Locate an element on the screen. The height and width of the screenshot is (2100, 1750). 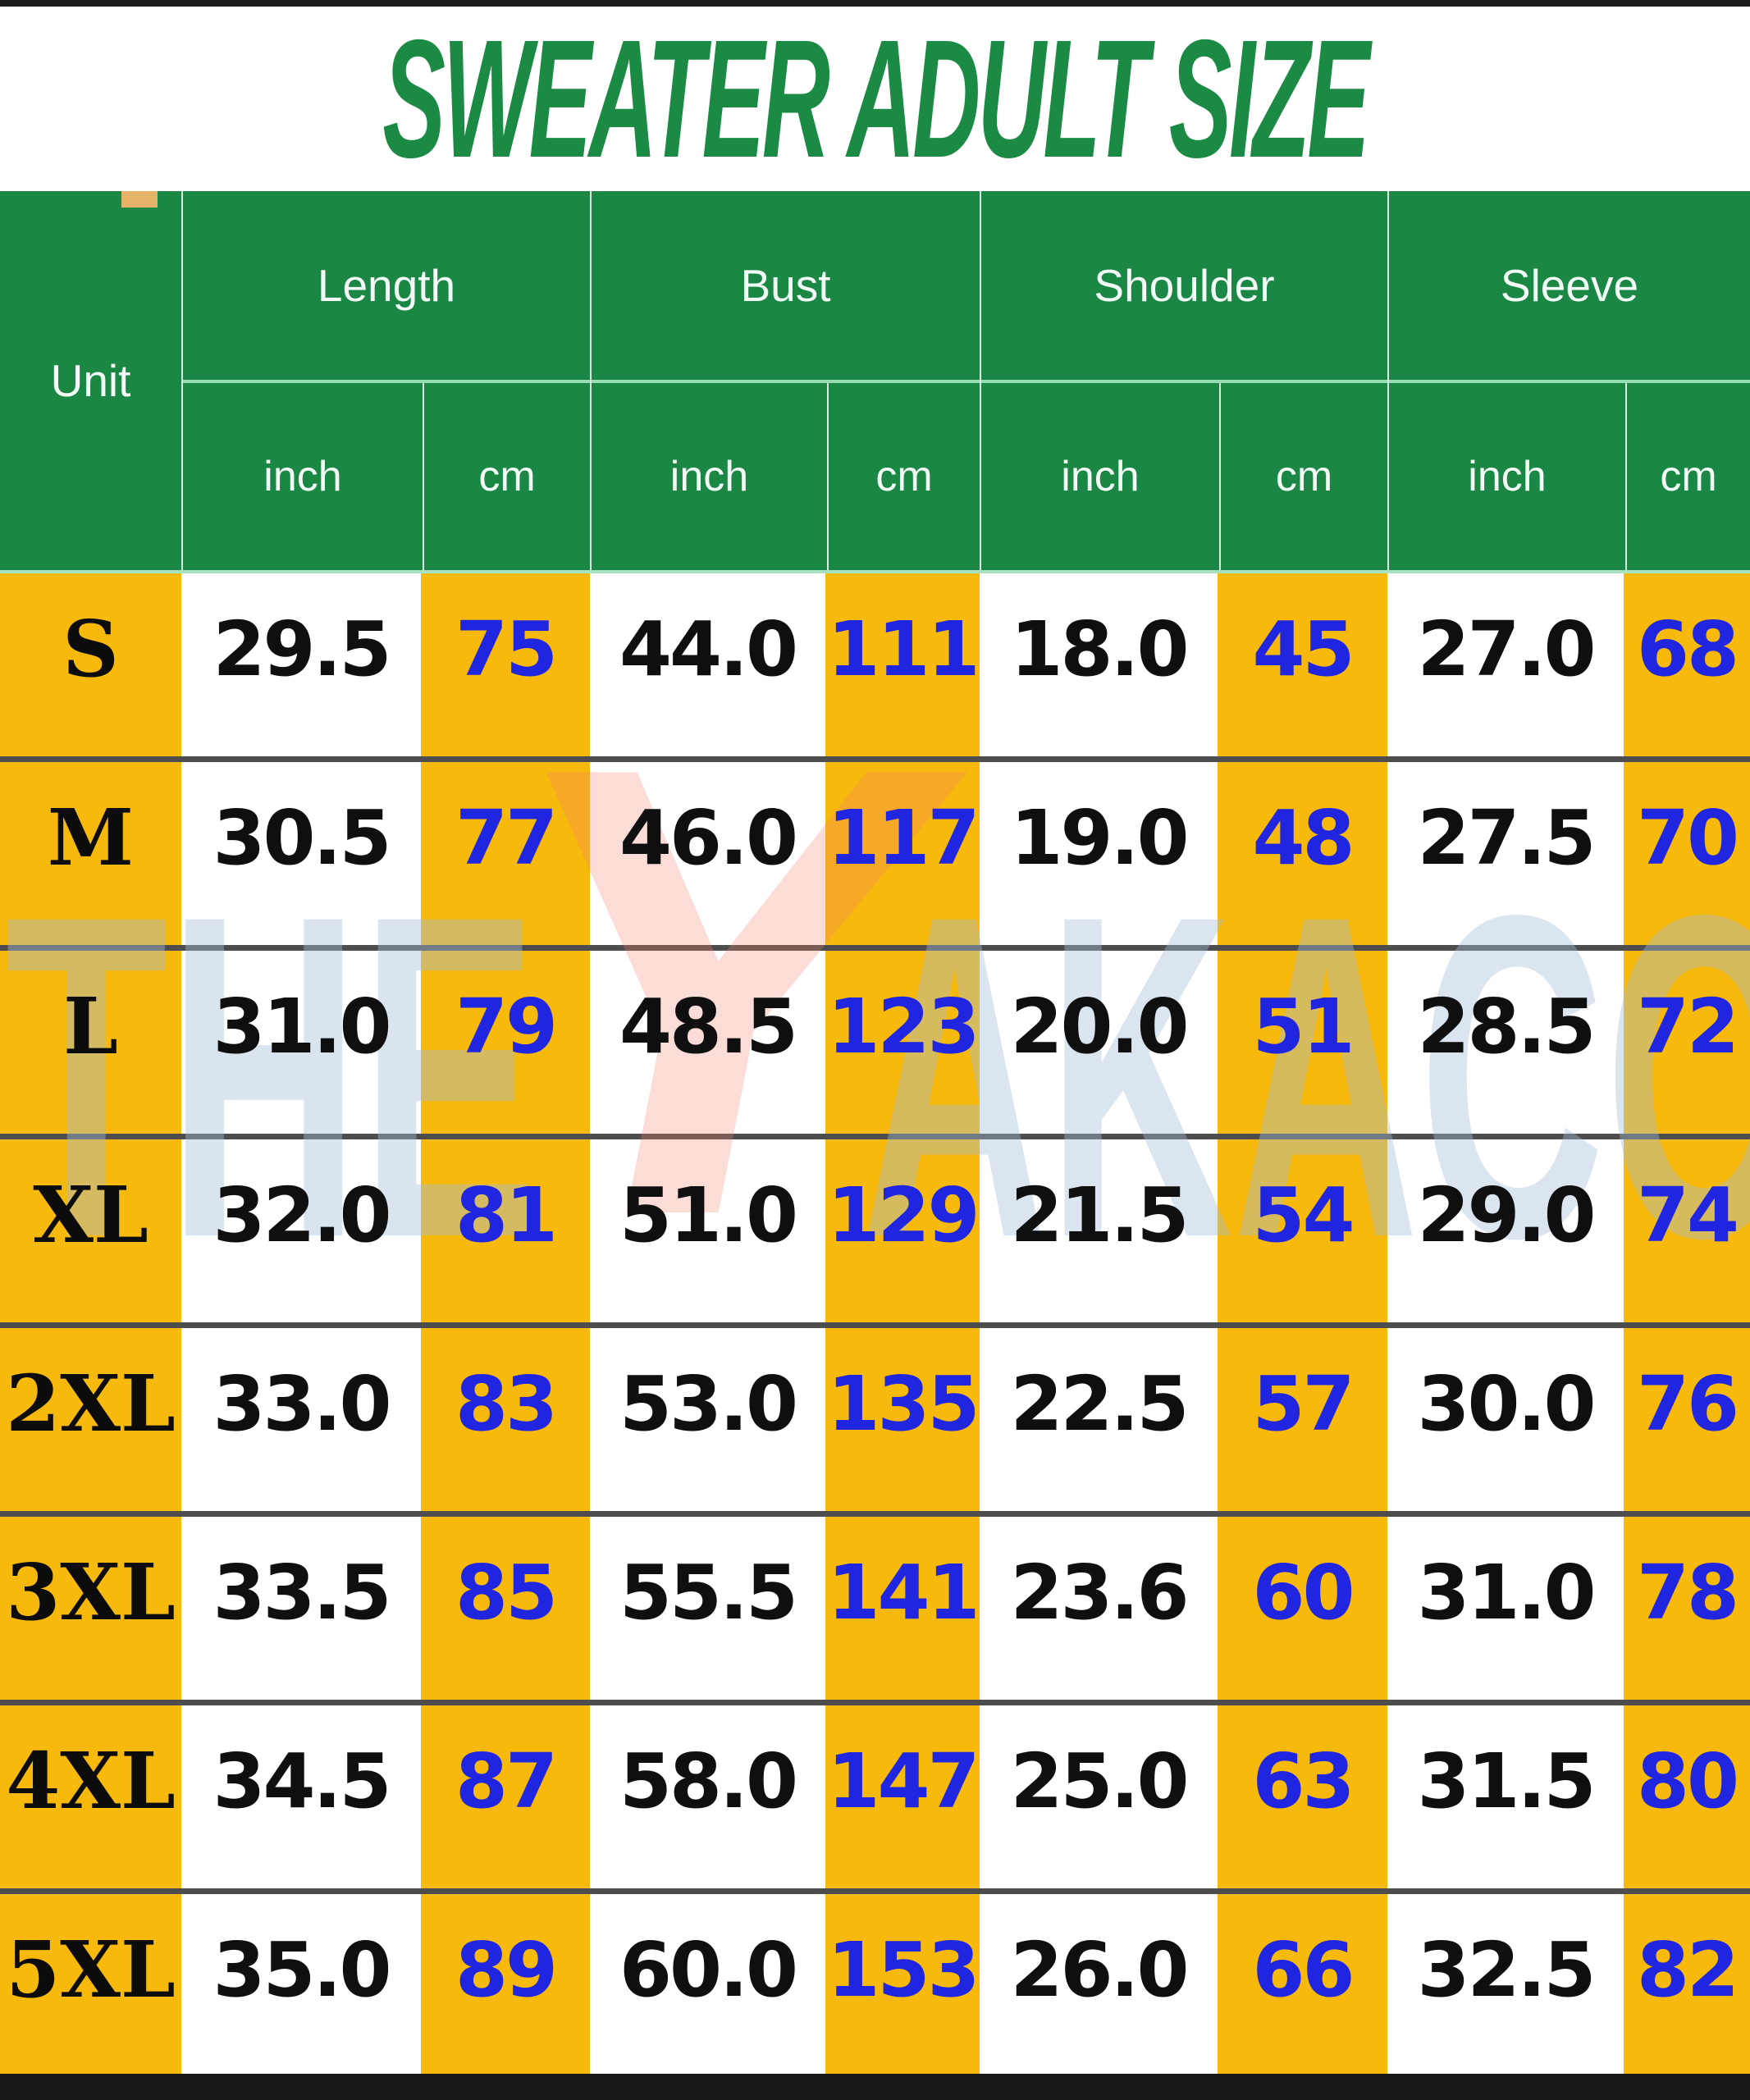
value-inch: 35.0 is located at coordinates (302, 1970).